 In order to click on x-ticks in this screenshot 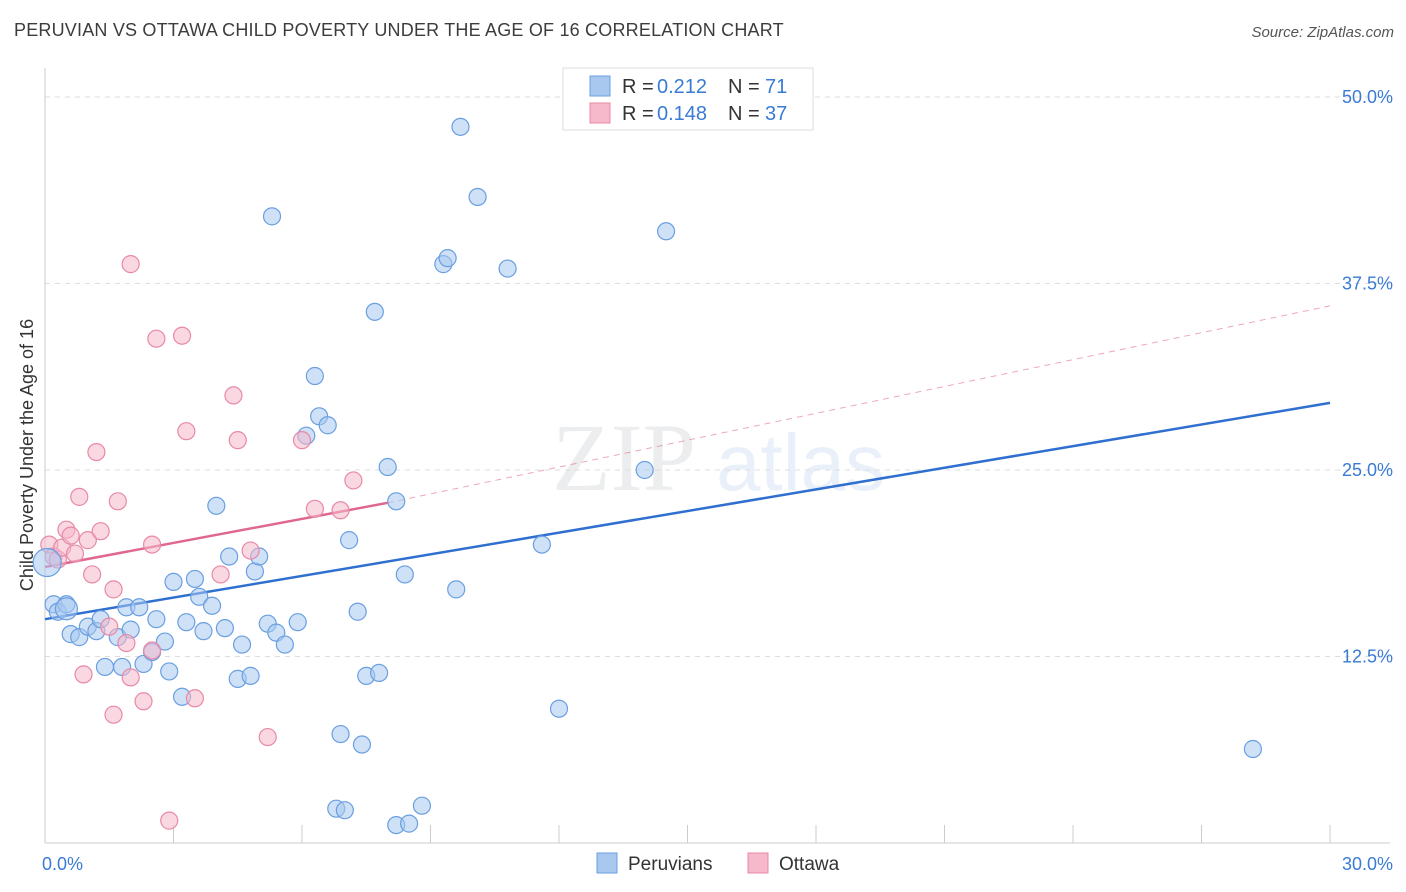, I will do `click(687, 834)`.